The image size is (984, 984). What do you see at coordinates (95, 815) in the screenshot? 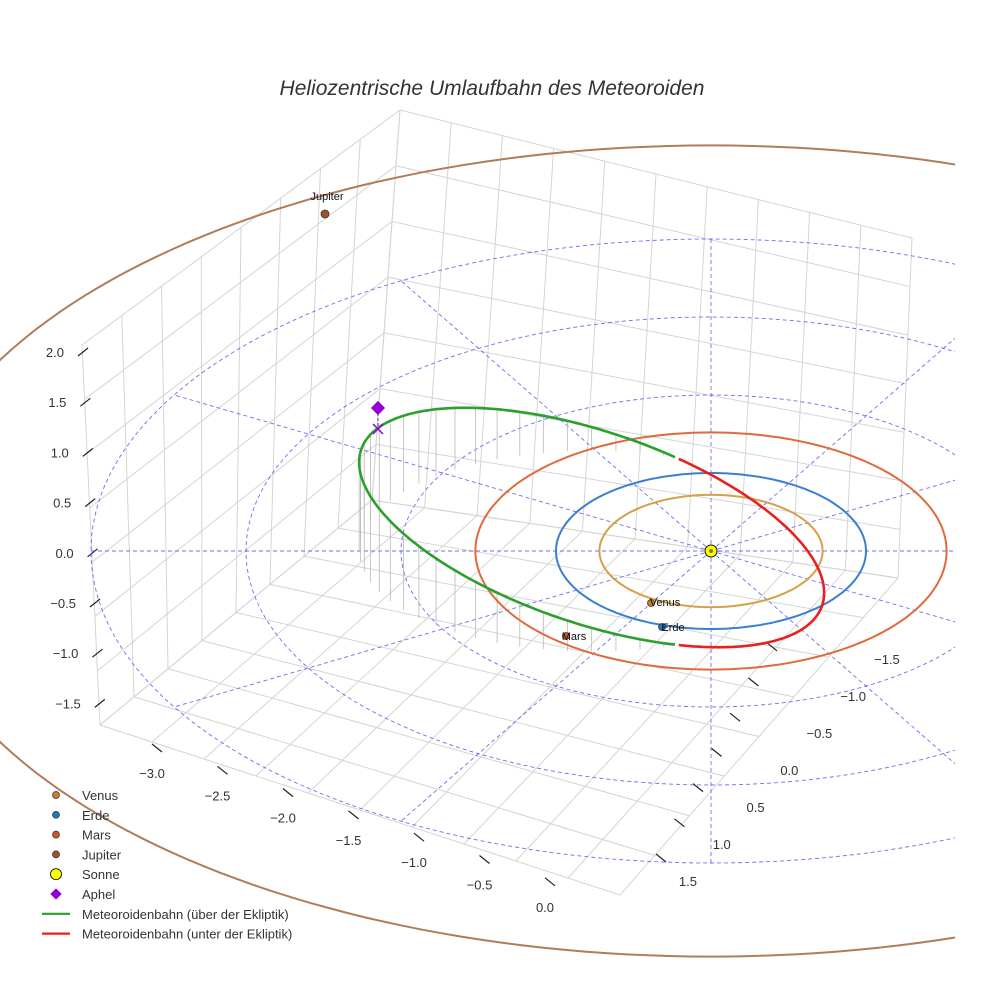
I see `legend-label: Erde` at bounding box center [95, 815].